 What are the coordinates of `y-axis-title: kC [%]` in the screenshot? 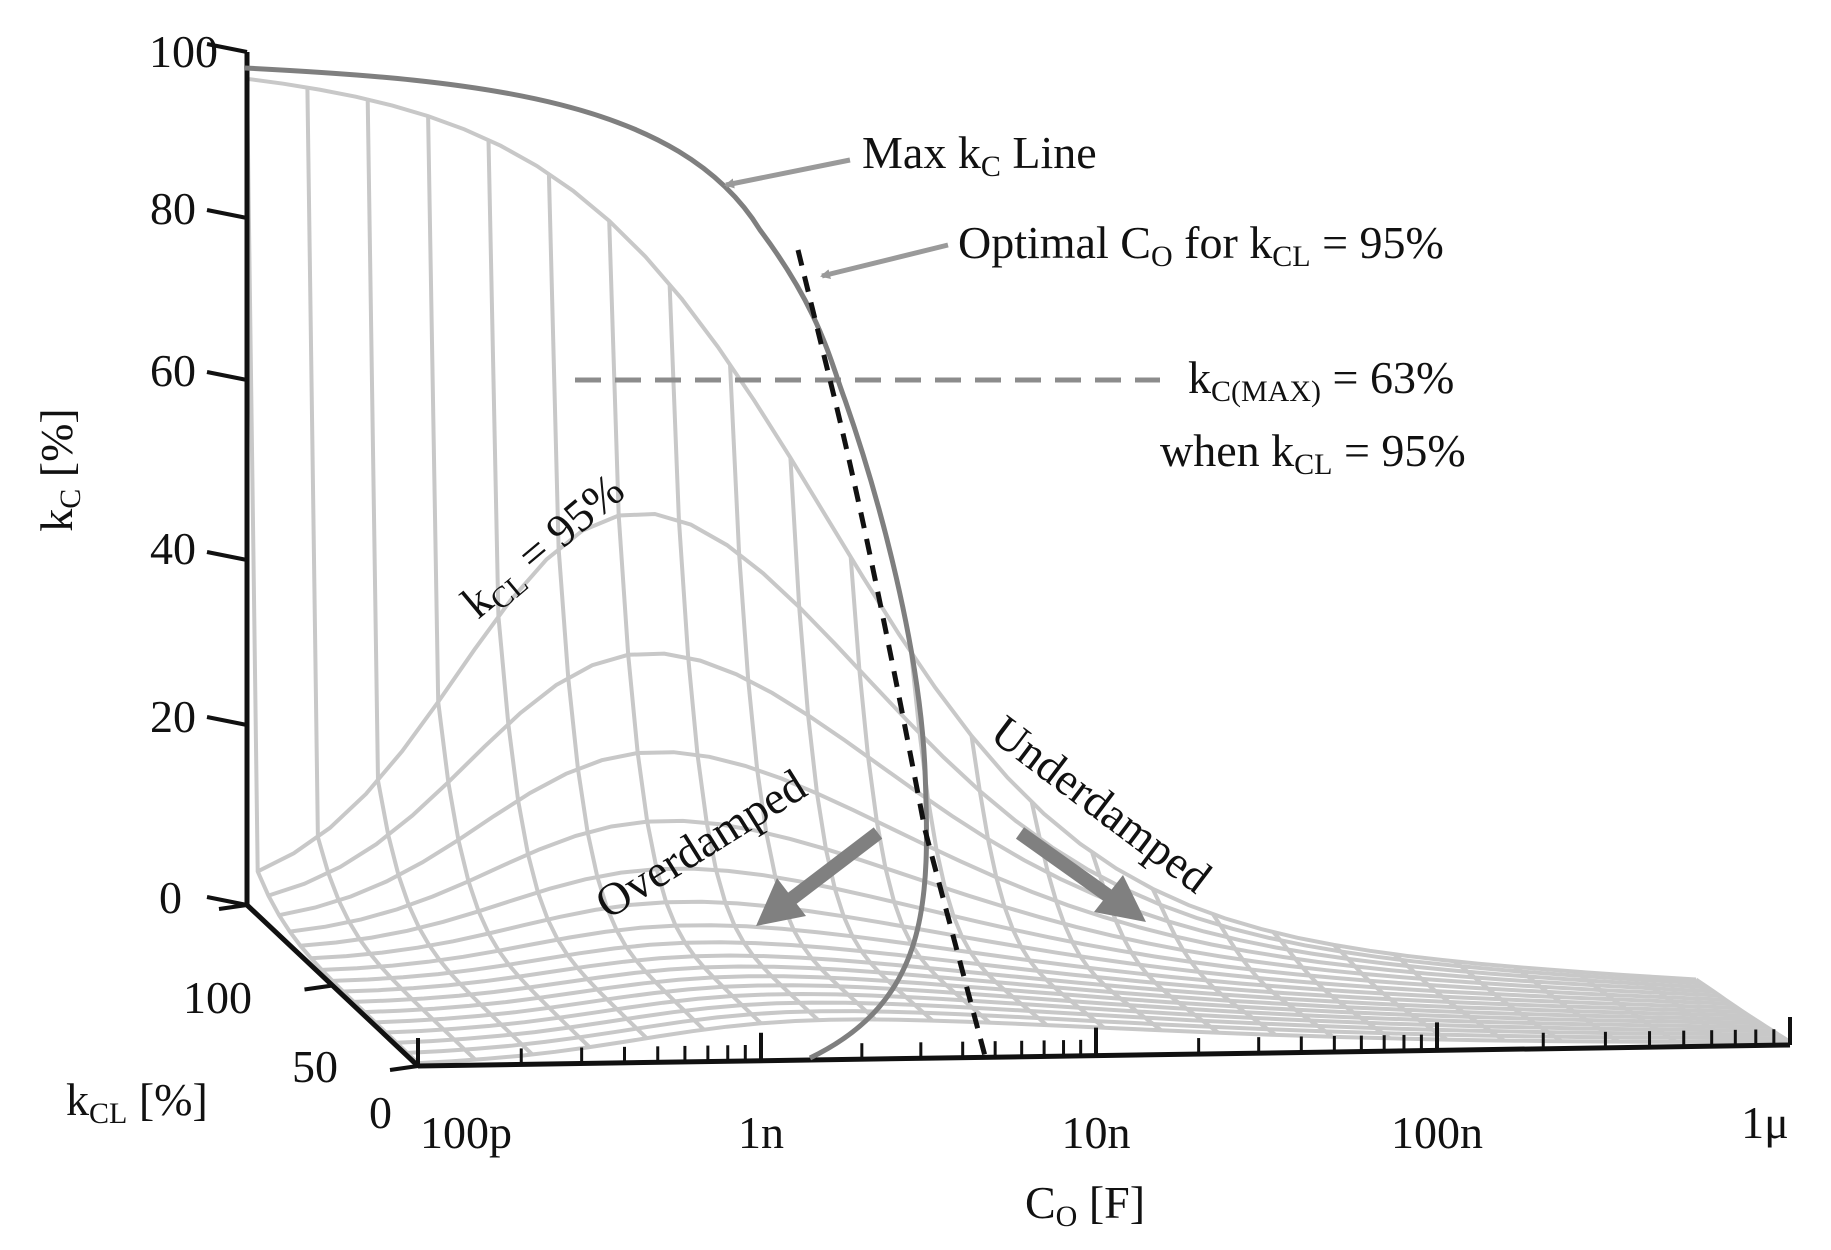 It's located at (59, 469).